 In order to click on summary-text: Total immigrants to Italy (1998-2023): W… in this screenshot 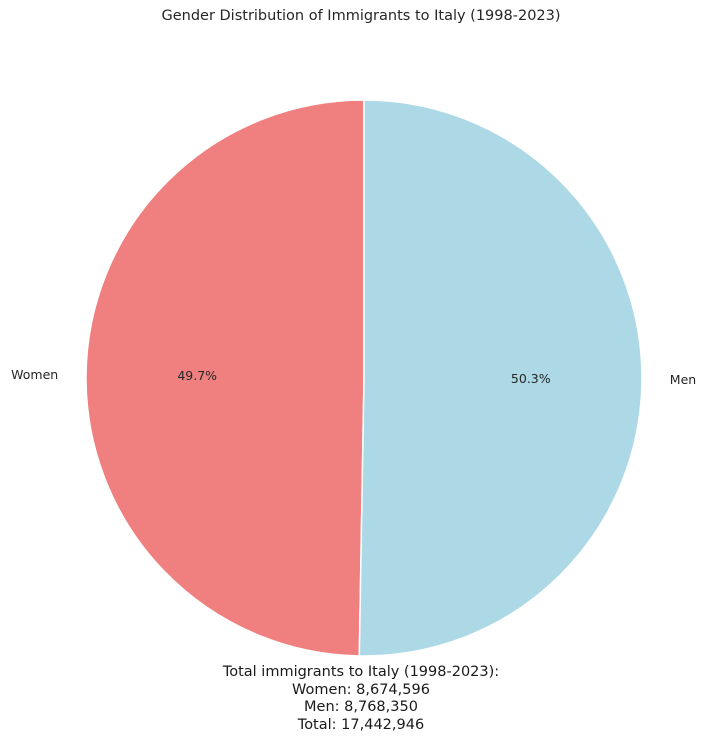, I will do `click(361, 699)`.